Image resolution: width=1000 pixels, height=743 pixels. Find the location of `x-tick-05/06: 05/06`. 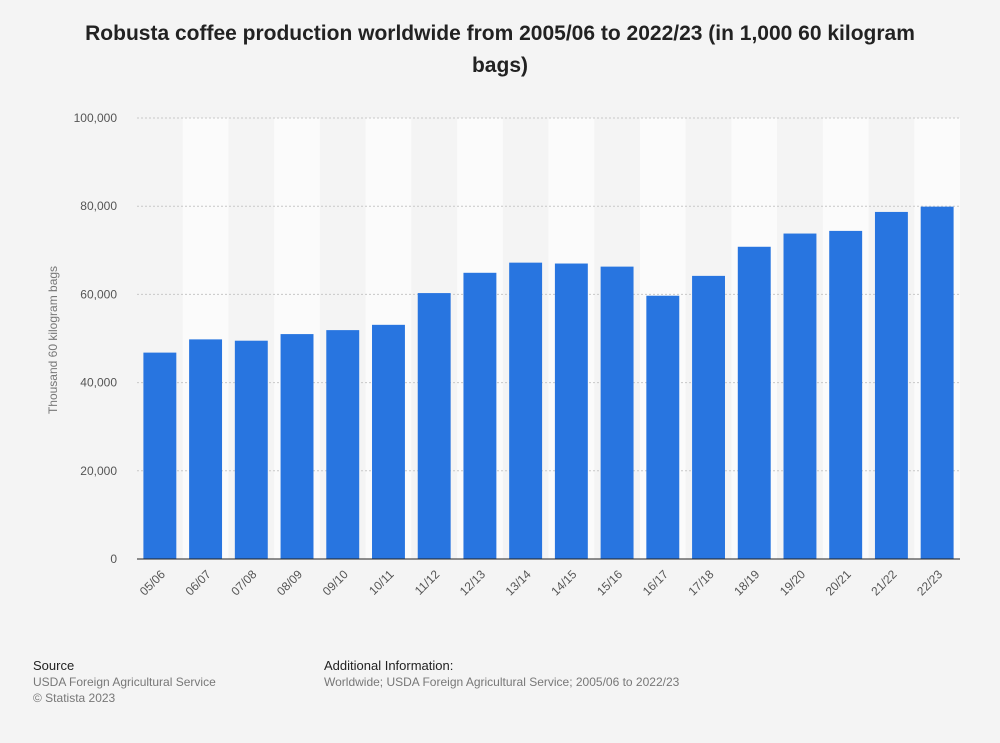

x-tick-05/06: 05/06 is located at coordinates (152, 582).